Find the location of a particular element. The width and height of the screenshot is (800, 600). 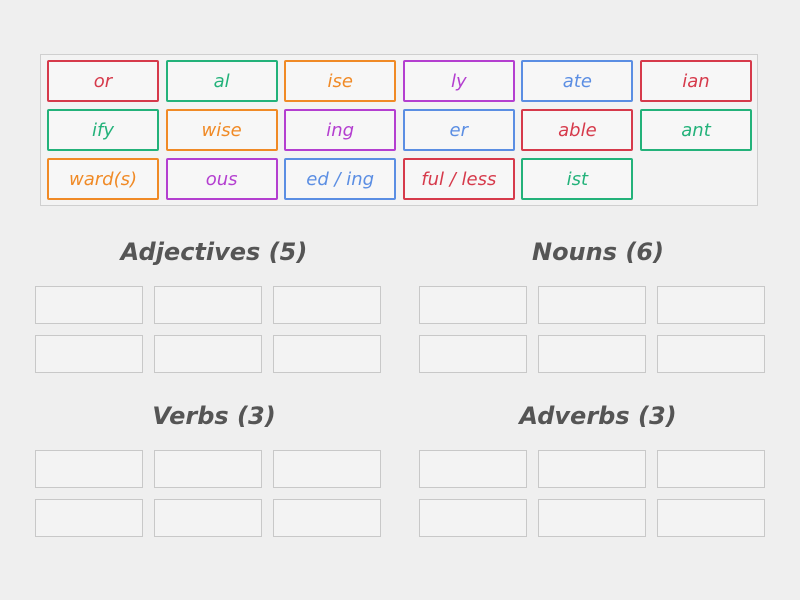

group-title-nouns: Nouns (6) is located at coordinates (598, 252).